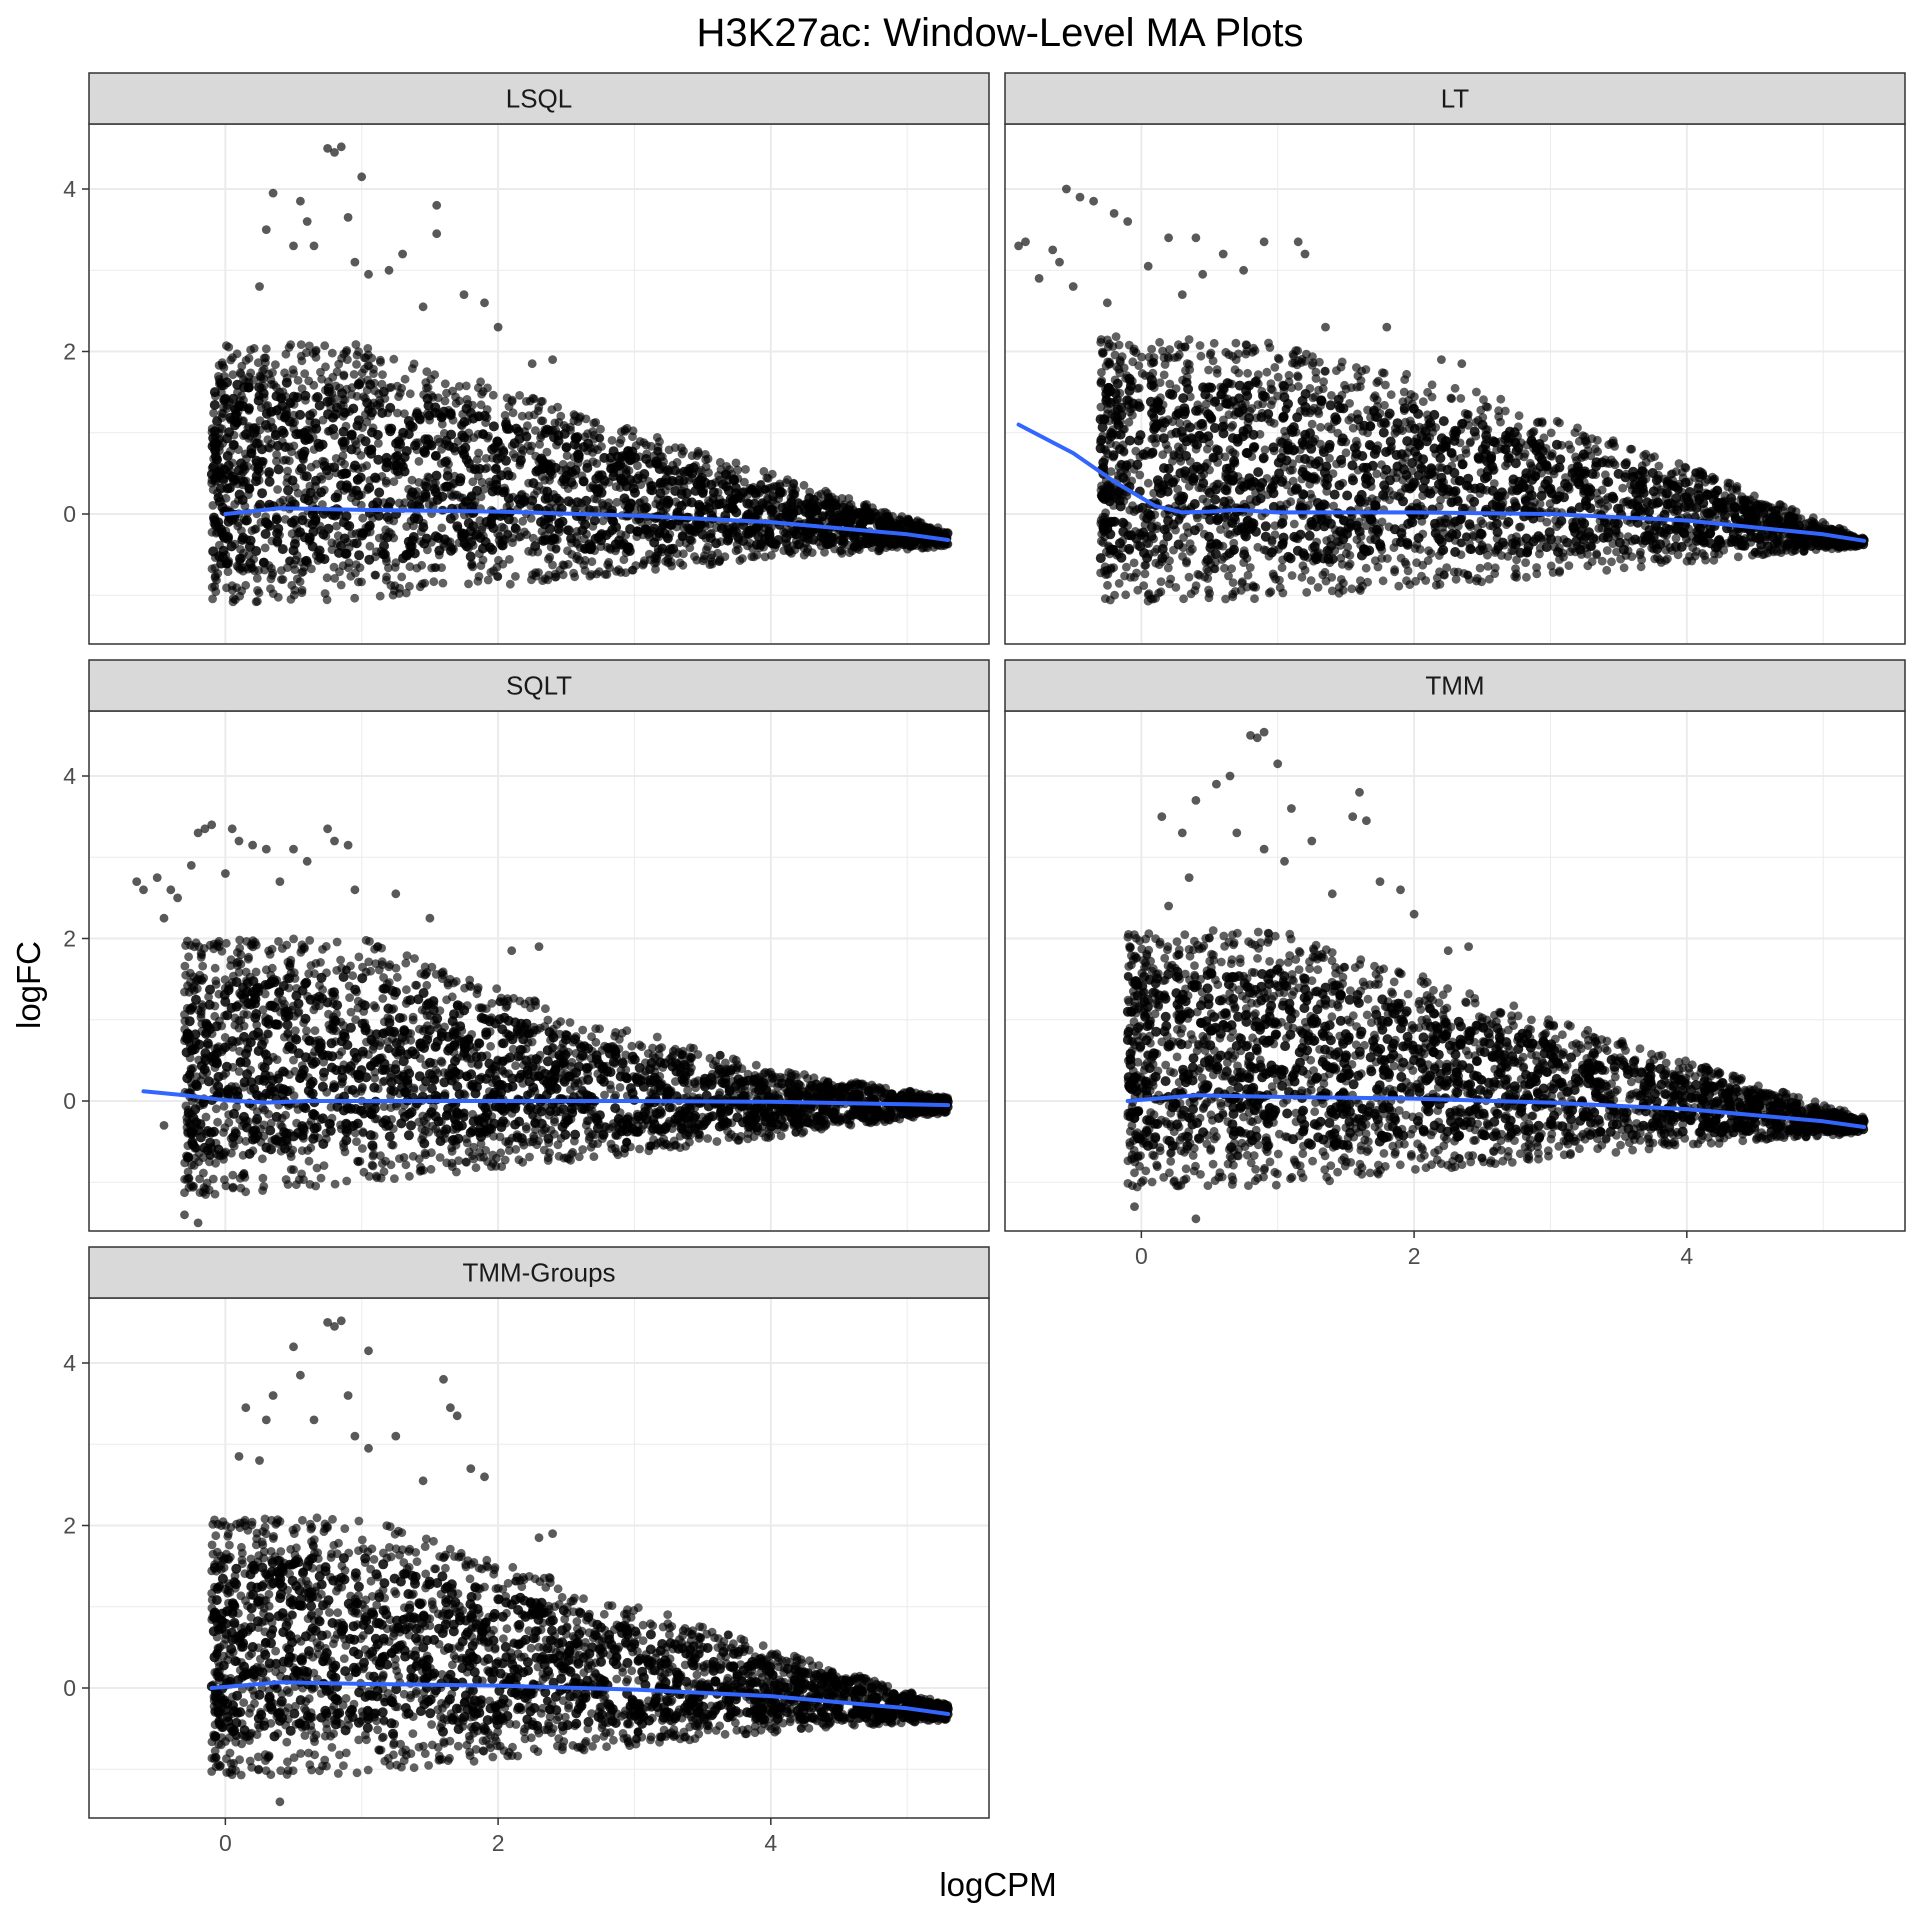  Describe the element at coordinates (579, 374) in the screenshot. I see `panel-points` at that location.